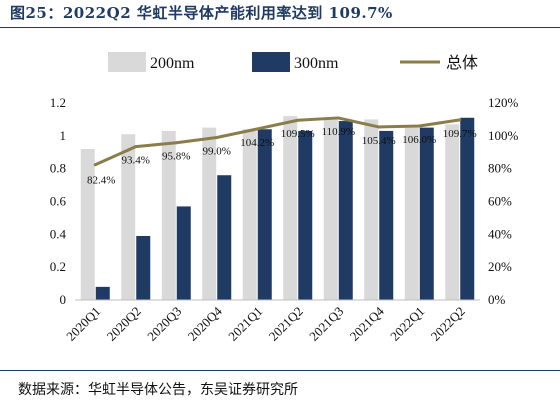 The width and height of the screenshot is (560, 405). I want to click on total-data-label-2020Q3: 95.8%, so click(176, 157).